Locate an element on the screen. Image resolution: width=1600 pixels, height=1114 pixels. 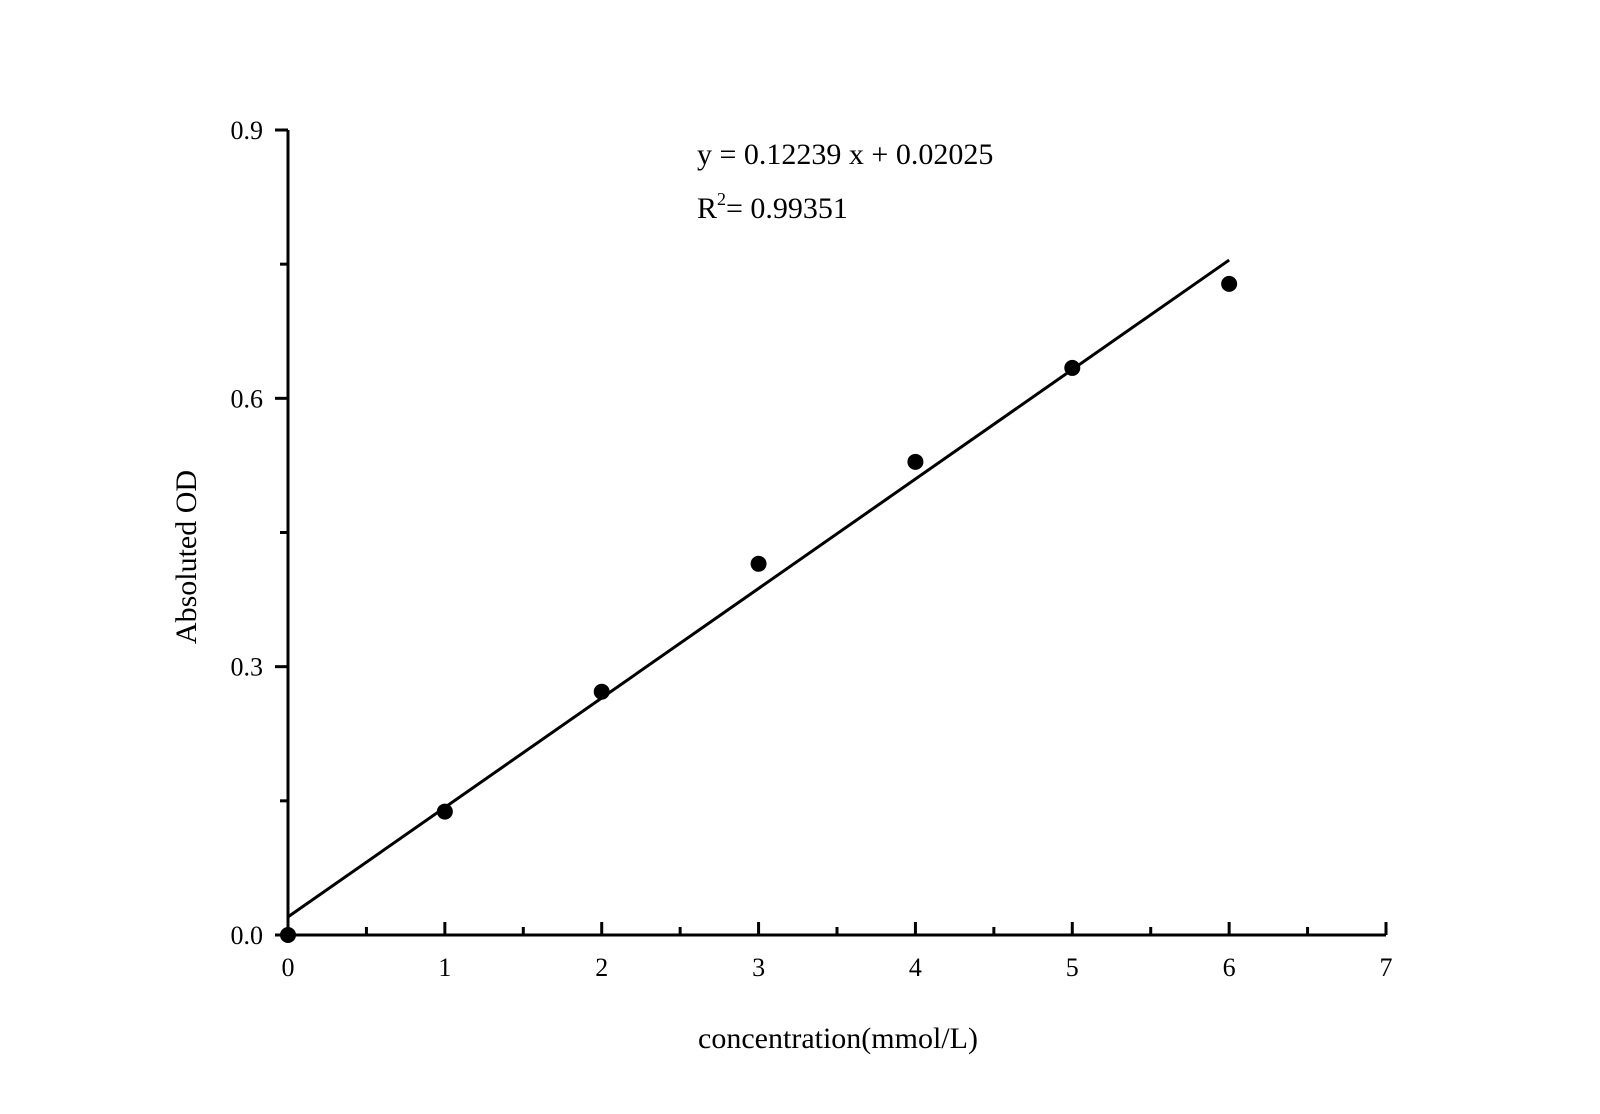
y-tick-label: 0.0 is located at coordinates (247, 935).